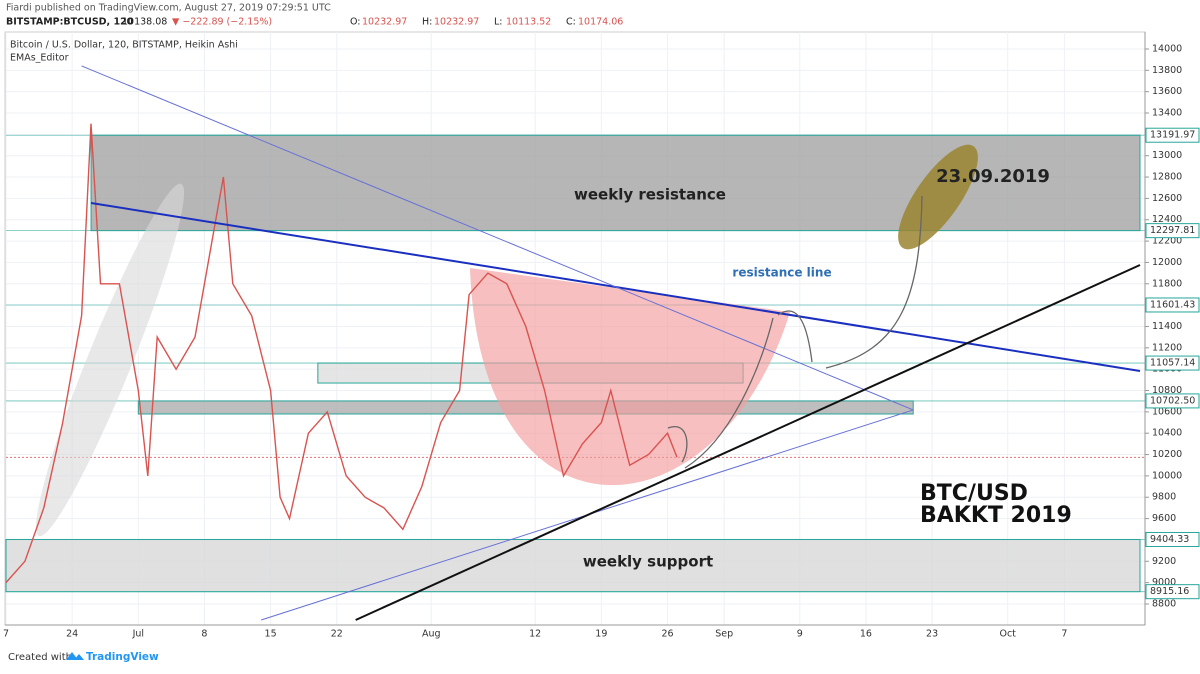 This screenshot has width=1200, height=674. What do you see at coordinates (1164, 518) in the screenshot?
I see `y-tick-label: 9600` at bounding box center [1164, 518].